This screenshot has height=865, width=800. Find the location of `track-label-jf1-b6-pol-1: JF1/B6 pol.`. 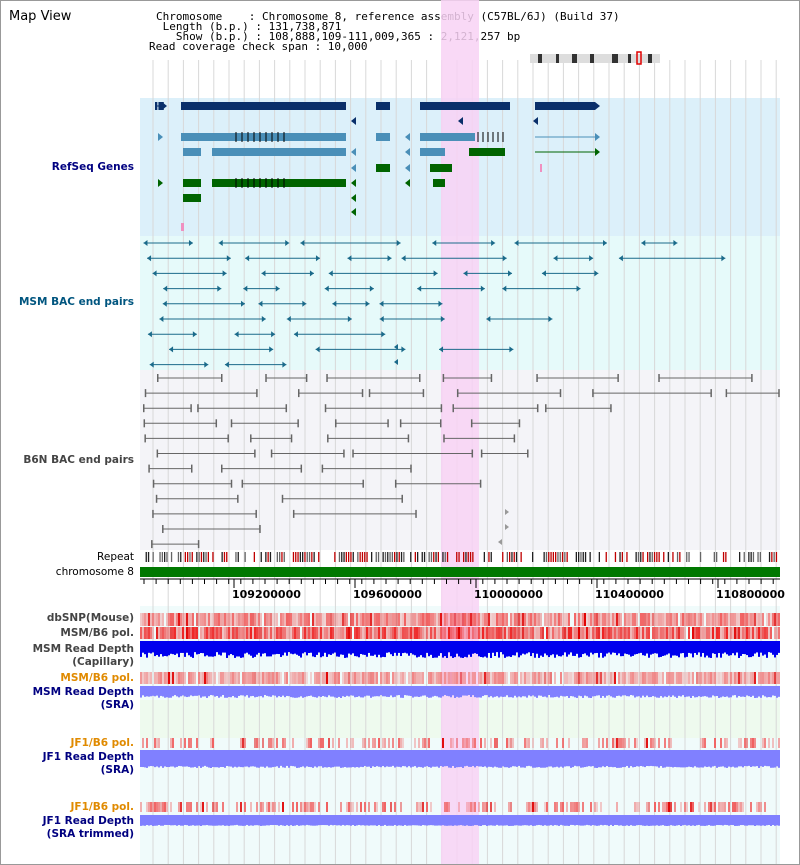

track-label-jf1-b6-pol-1: JF1/B6 pol. is located at coordinates (102, 743).